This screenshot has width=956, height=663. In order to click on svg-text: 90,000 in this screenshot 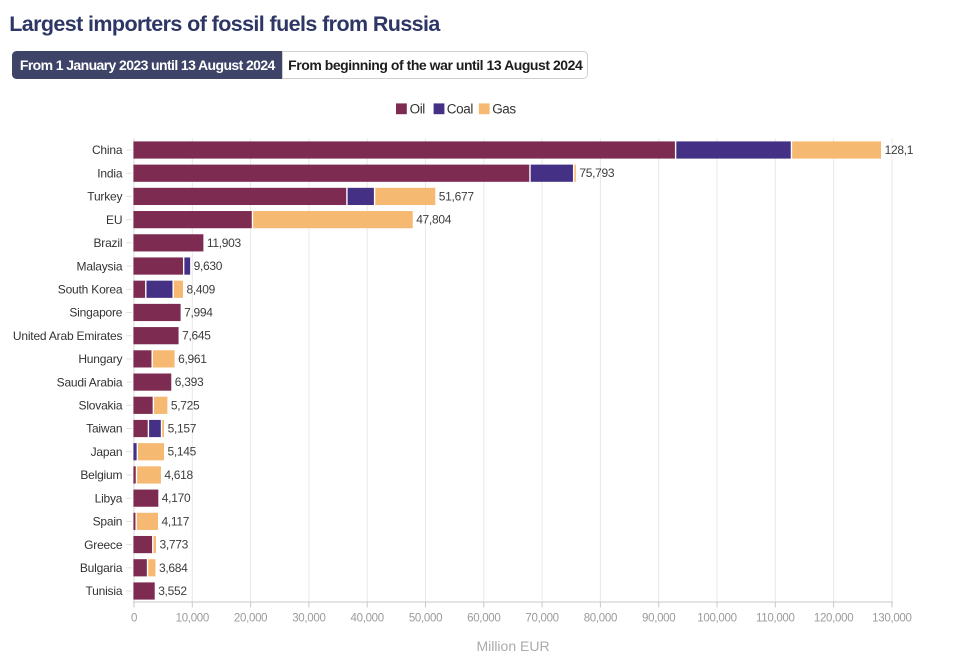, I will do `click(658, 618)`.